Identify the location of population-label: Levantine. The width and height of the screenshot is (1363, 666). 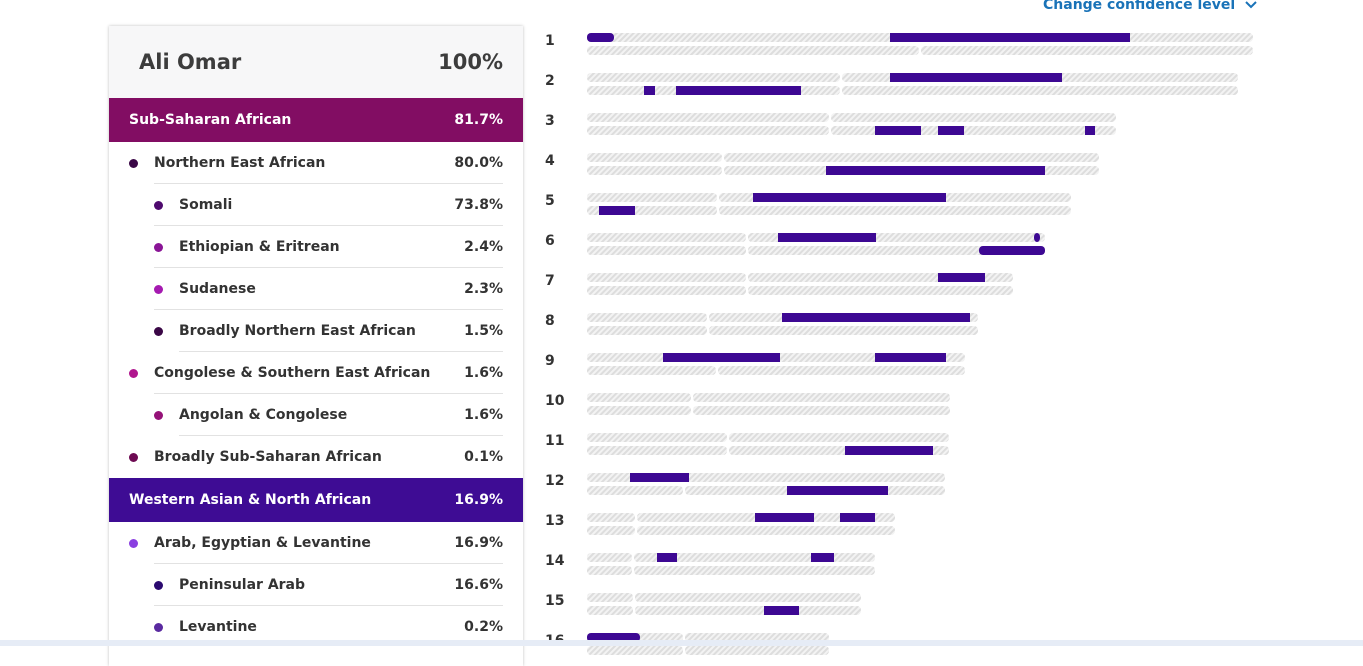
(218, 627).